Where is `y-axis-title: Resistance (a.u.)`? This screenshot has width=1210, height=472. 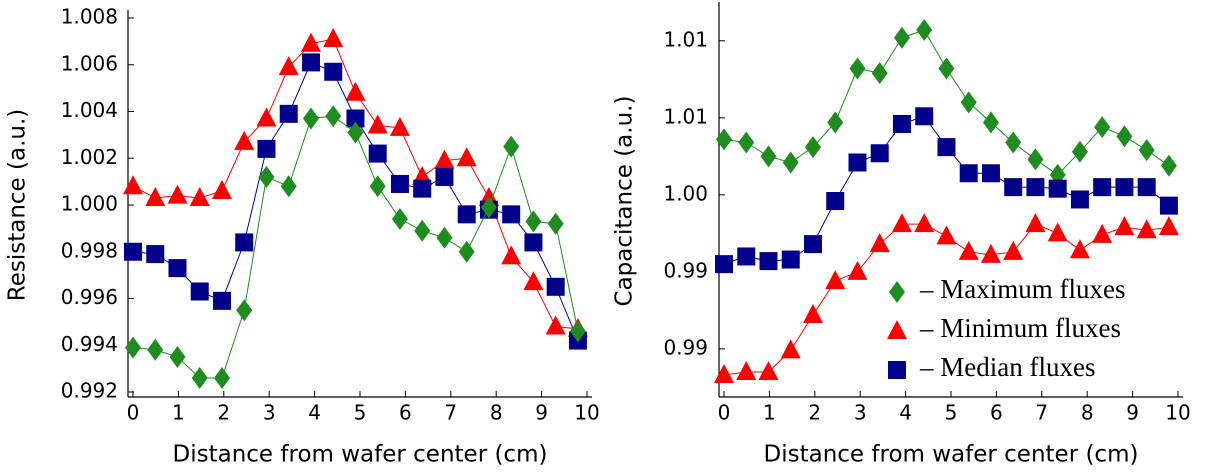 y-axis-title: Resistance (a.u.) is located at coordinates (18, 205).